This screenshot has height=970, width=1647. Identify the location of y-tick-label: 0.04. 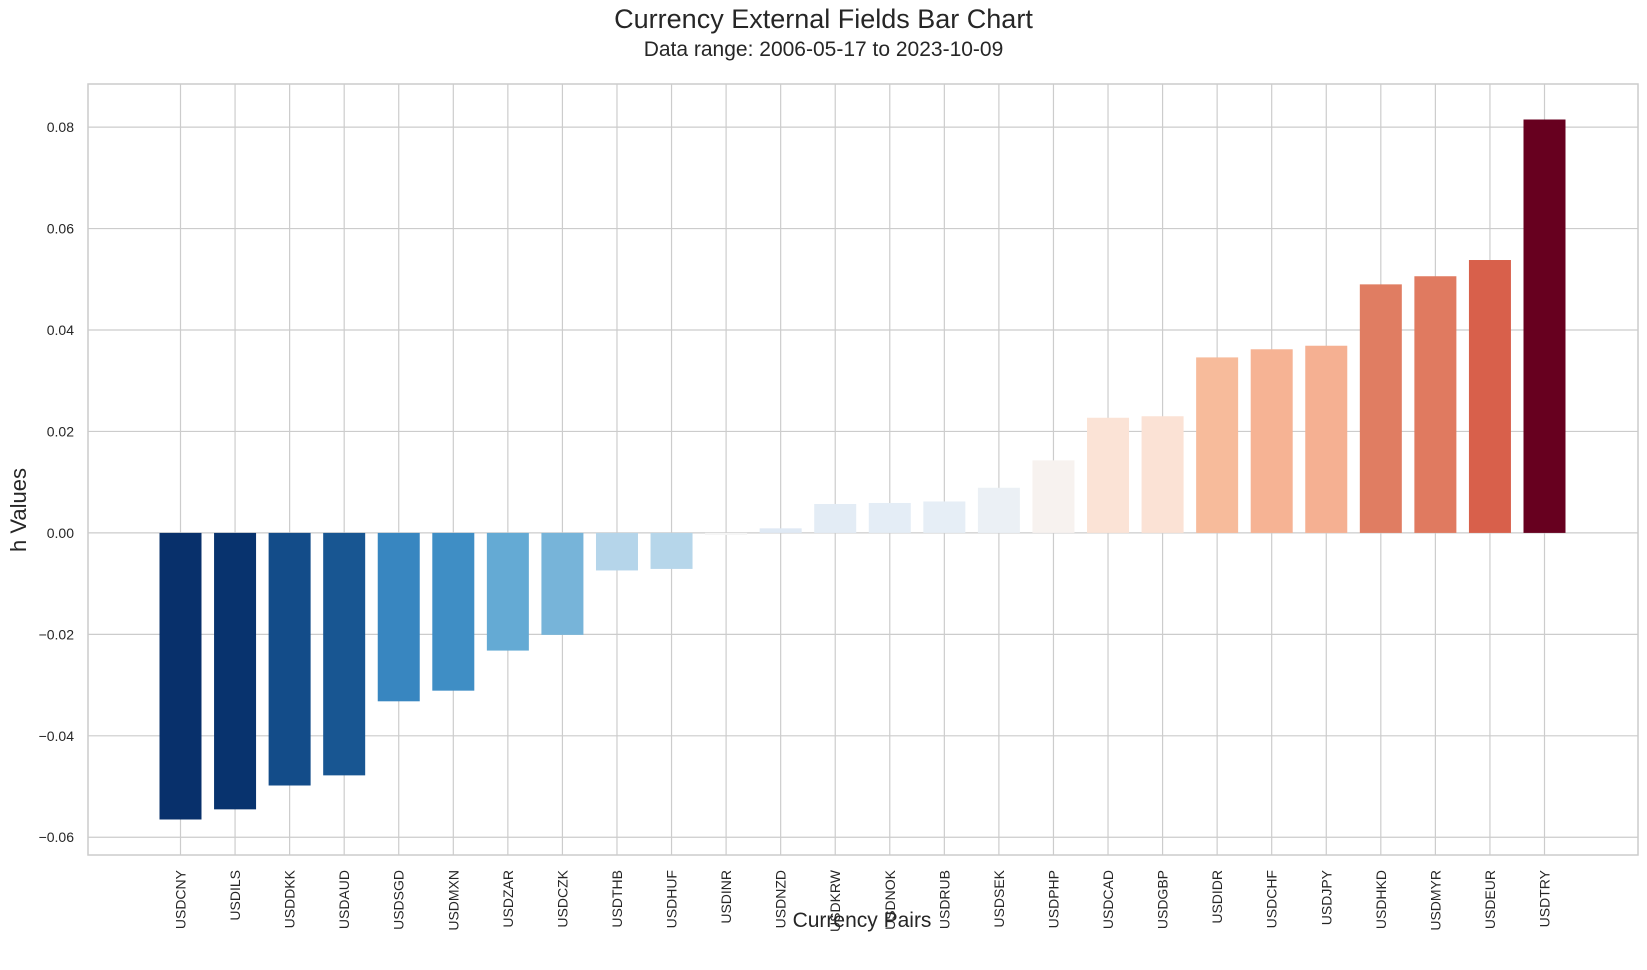
(60, 330).